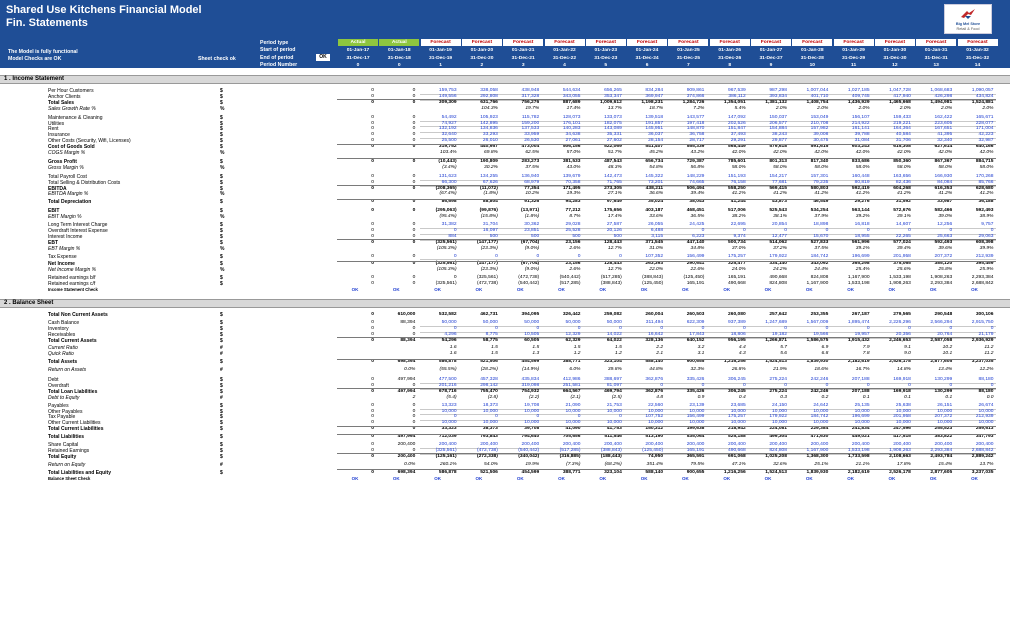 The width and height of the screenshot is (1010, 622). What do you see at coordinates (862, 236) in the screenshot?
I see `value-cell: 18,955` at bounding box center [862, 236].